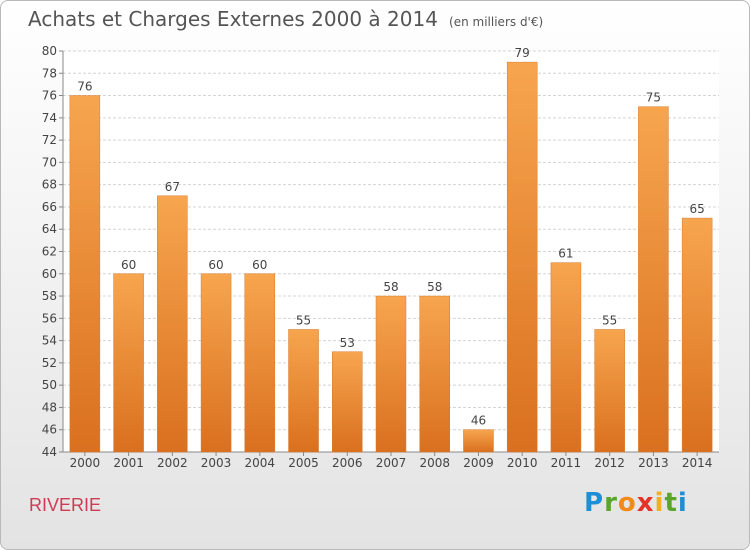  Describe the element at coordinates (347, 343) in the screenshot. I see `data-label: 53` at that location.